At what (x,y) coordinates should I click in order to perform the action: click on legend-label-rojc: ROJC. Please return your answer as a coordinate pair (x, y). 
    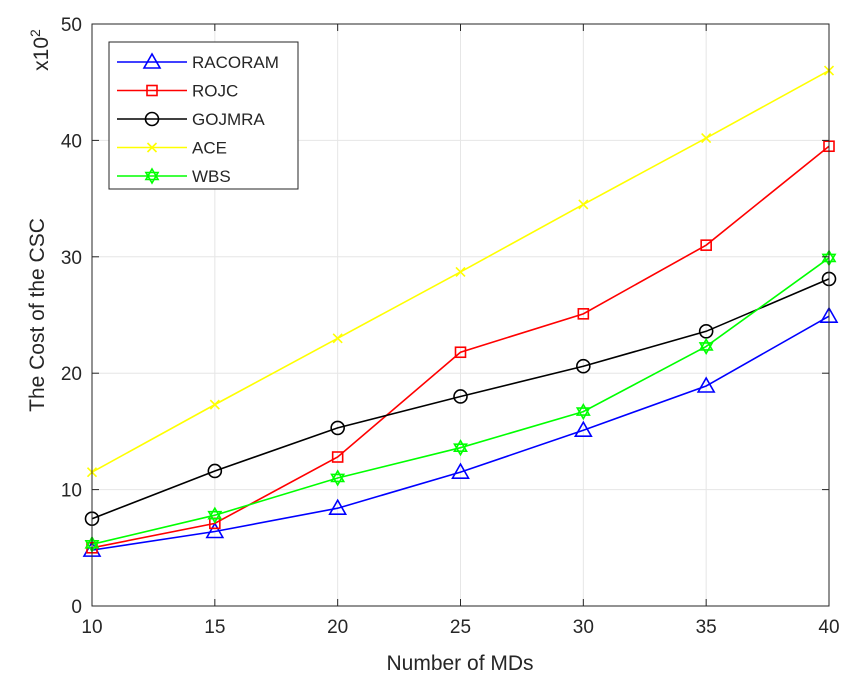
    Looking at the image, I should click on (215, 91).